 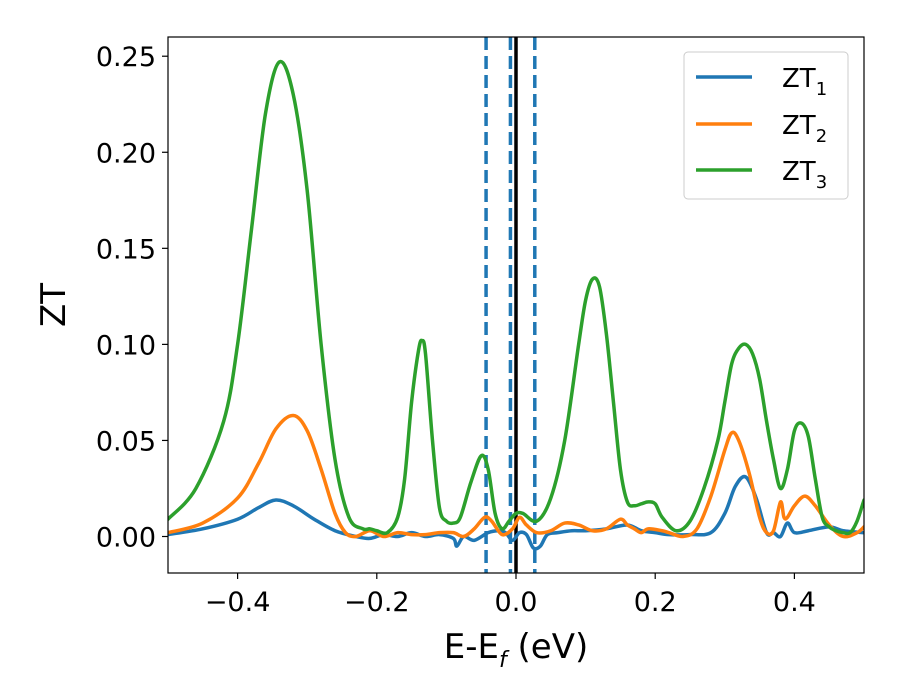 I want to click on x-axis-title-subscript: f, so click(x=504, y=660).